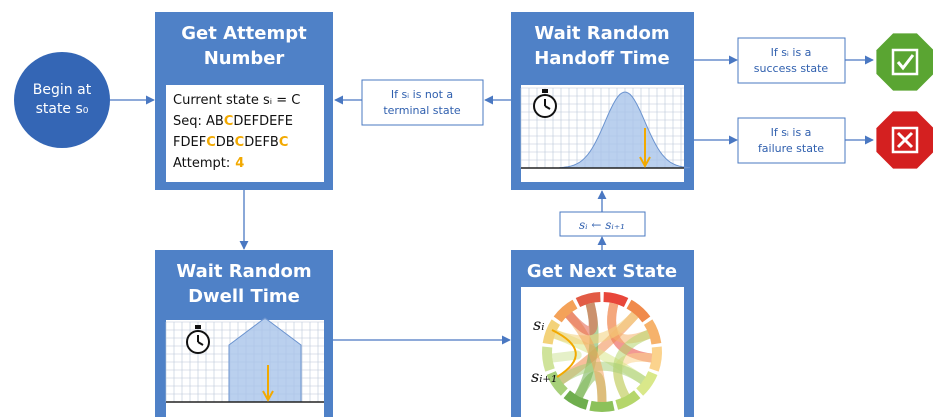 The width and height of the screenshot is (933, 417). Describe the element at coordinates (422, 110) in the screenshot. I see `condition-label: terminal state` at that location.